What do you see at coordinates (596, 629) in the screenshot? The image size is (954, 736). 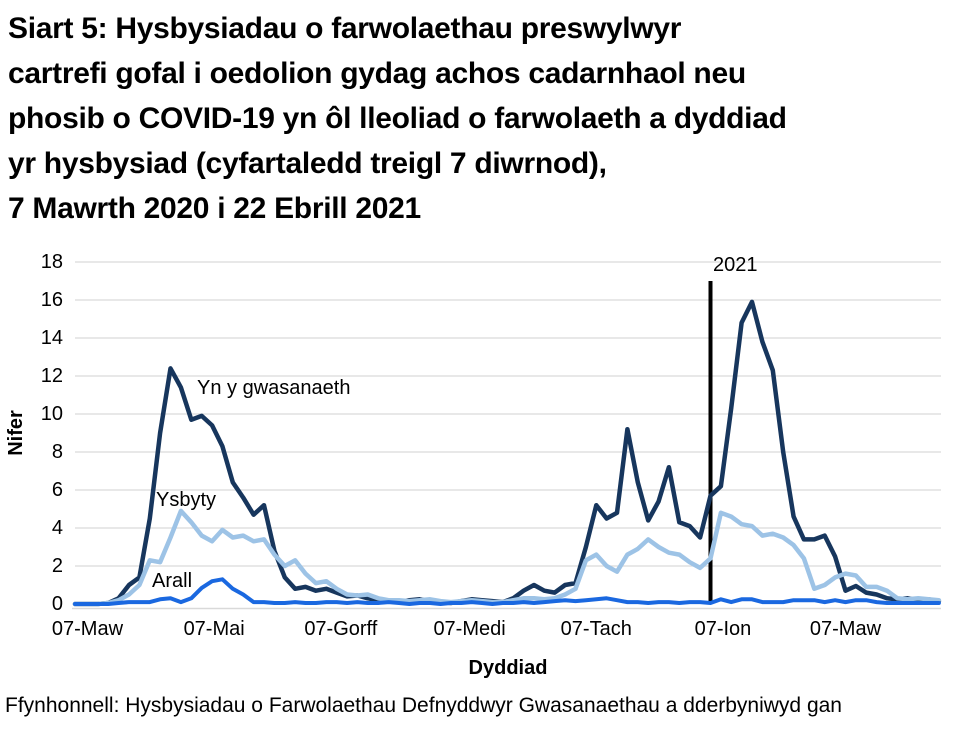 I see `x-tick-label: 07-Tach` at bounding box center [596, 629].